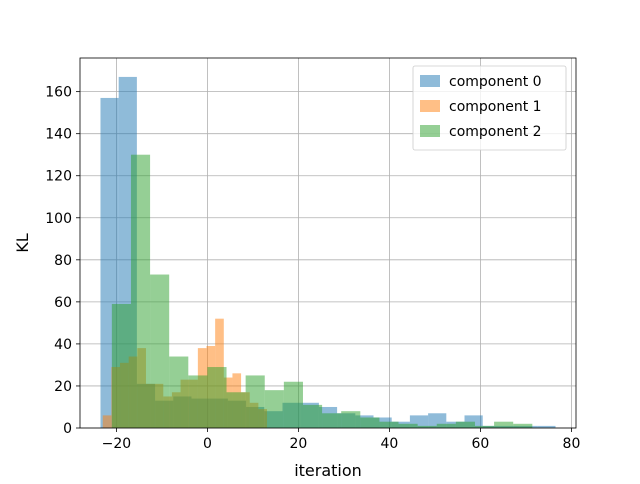 This screenshot has width=640, height=484. I want to click on legend-label: component 2, so click(495, 132).